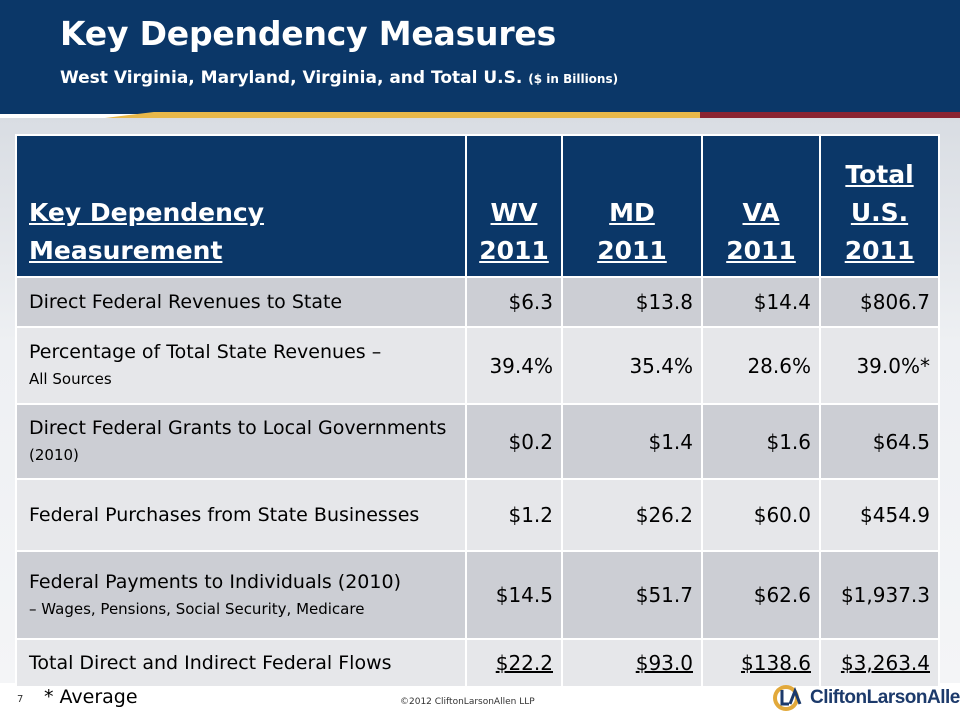  What do you see at coordinates (20, 699) in the screenshot?
I see `page-number: 7` at bounding box center [20, 699].